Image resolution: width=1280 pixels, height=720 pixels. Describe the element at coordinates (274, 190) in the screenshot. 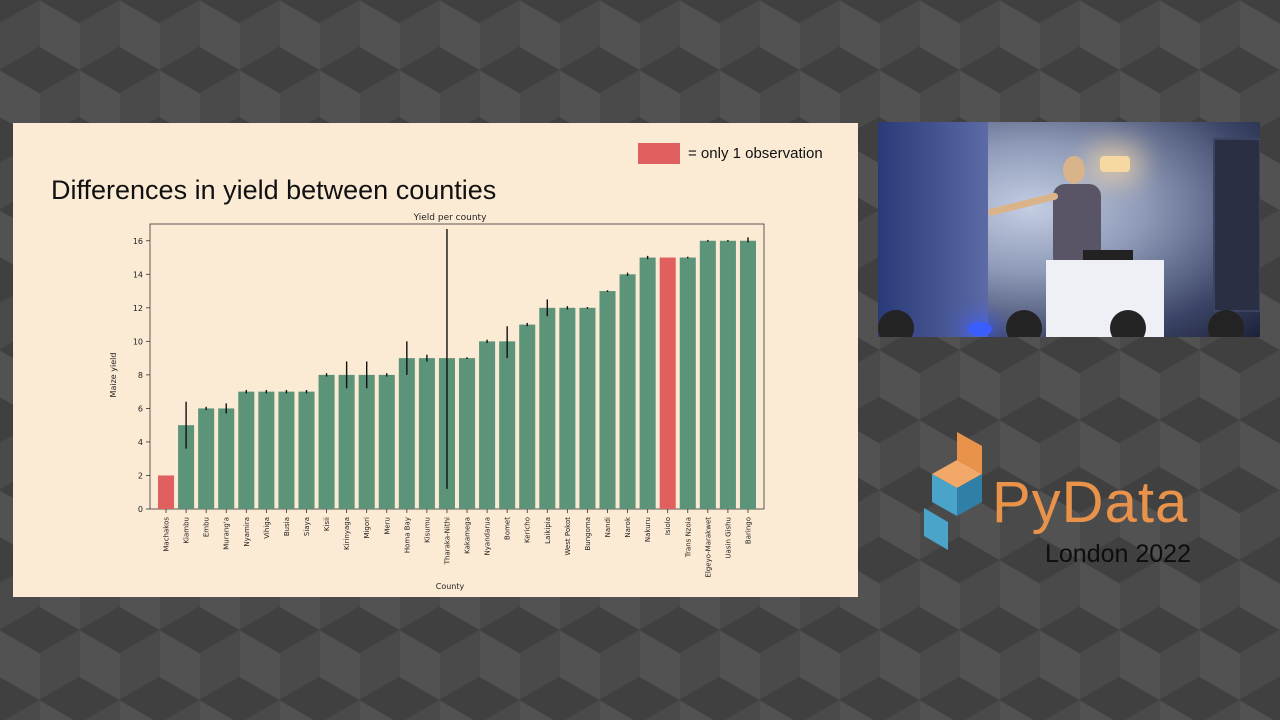

I see `slide-title: Differences in yield between counties` at that location.